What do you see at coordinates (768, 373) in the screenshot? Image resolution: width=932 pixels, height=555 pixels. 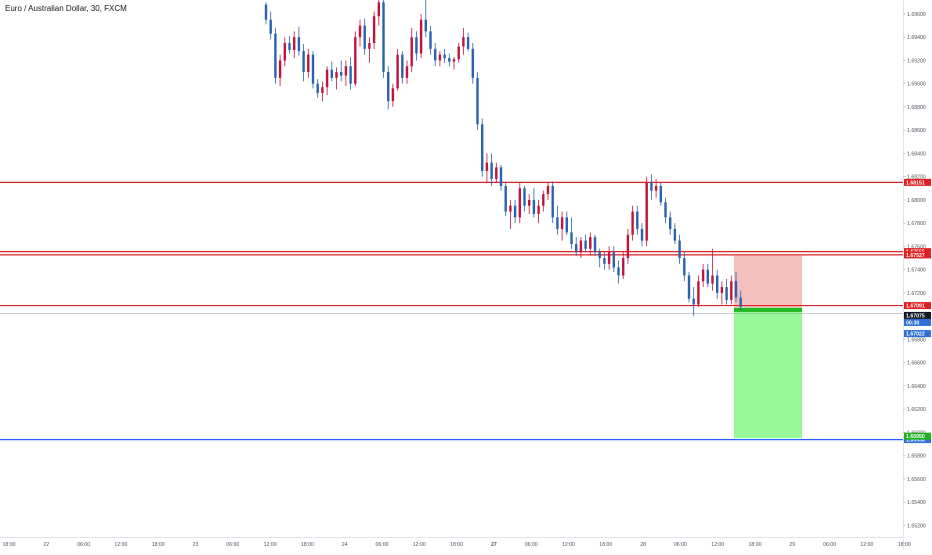 I see `take-profit-zone` at bounding box center [768, 373].